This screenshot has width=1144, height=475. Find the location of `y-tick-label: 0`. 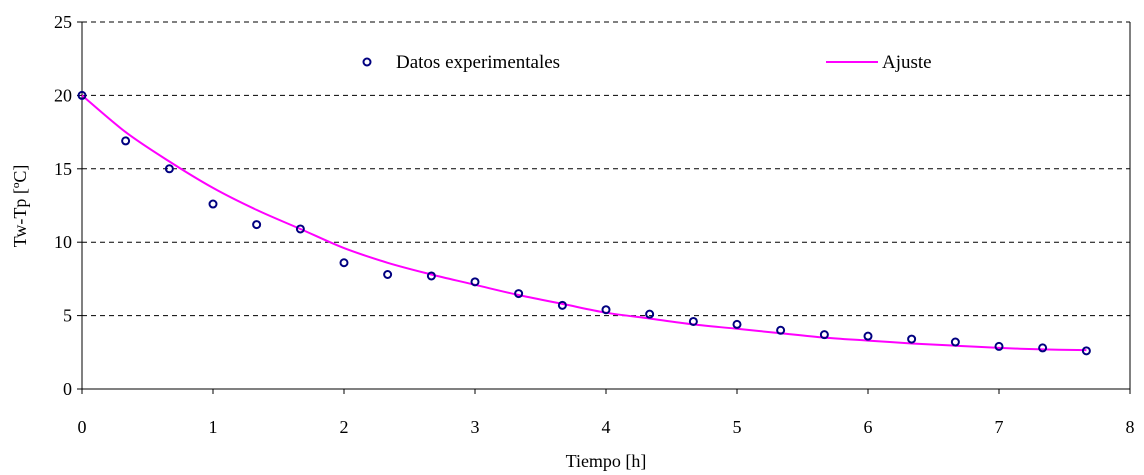

y-tick-label: 0 is located at coordinates (67, 389).